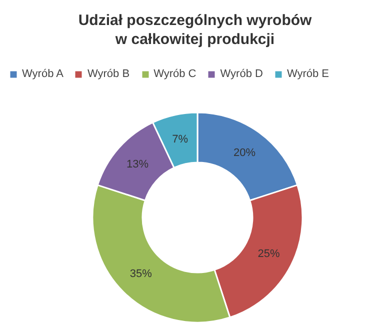  Describe the element at coordinates (180, 139) in the screenshot. I see `data-label: 7%` at that location.